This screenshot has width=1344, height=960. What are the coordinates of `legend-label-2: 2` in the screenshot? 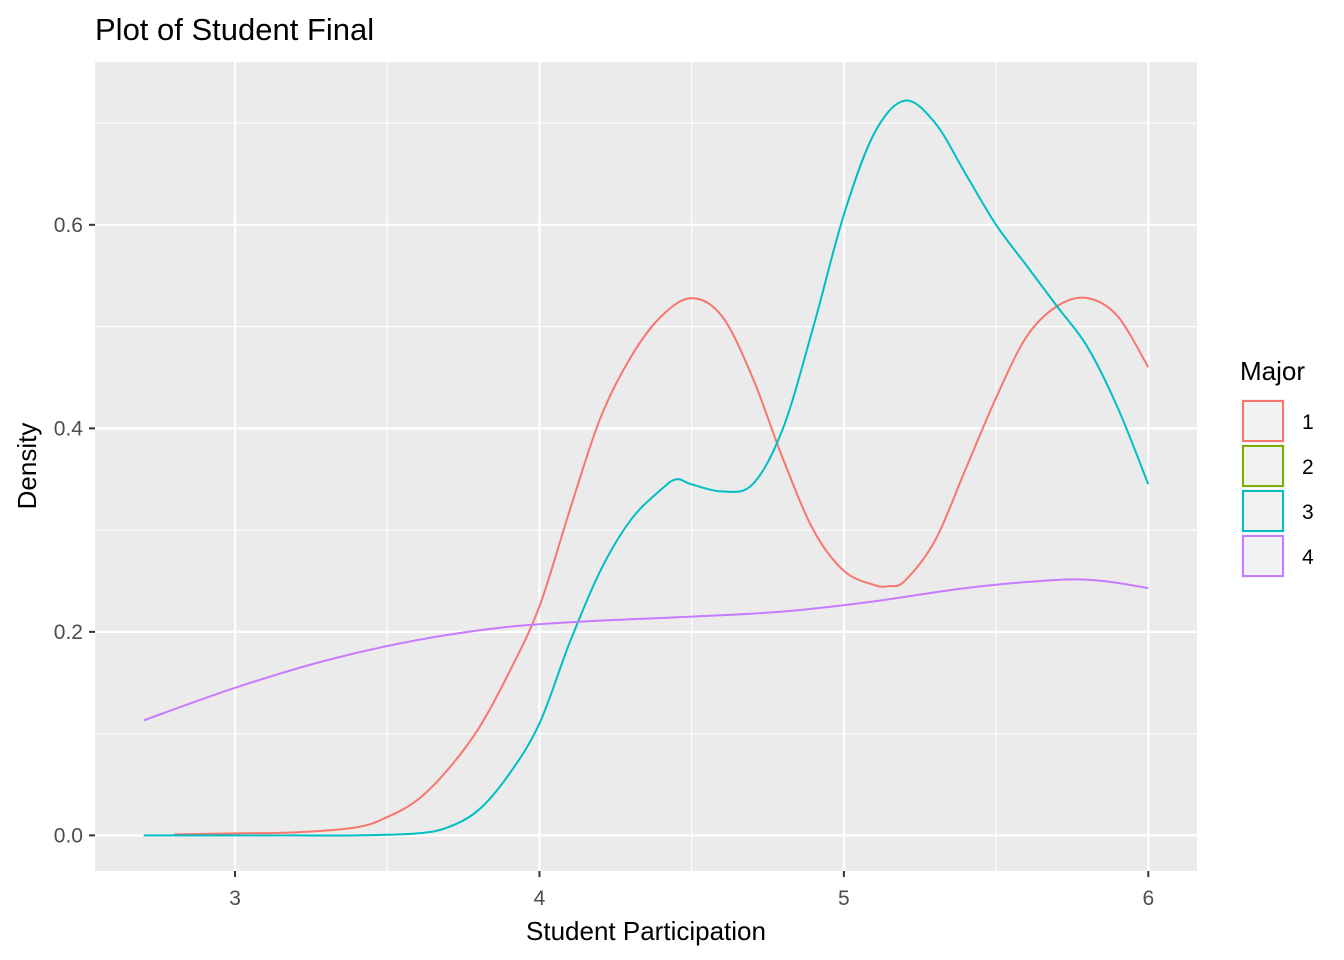 It's located at (1308, 467).